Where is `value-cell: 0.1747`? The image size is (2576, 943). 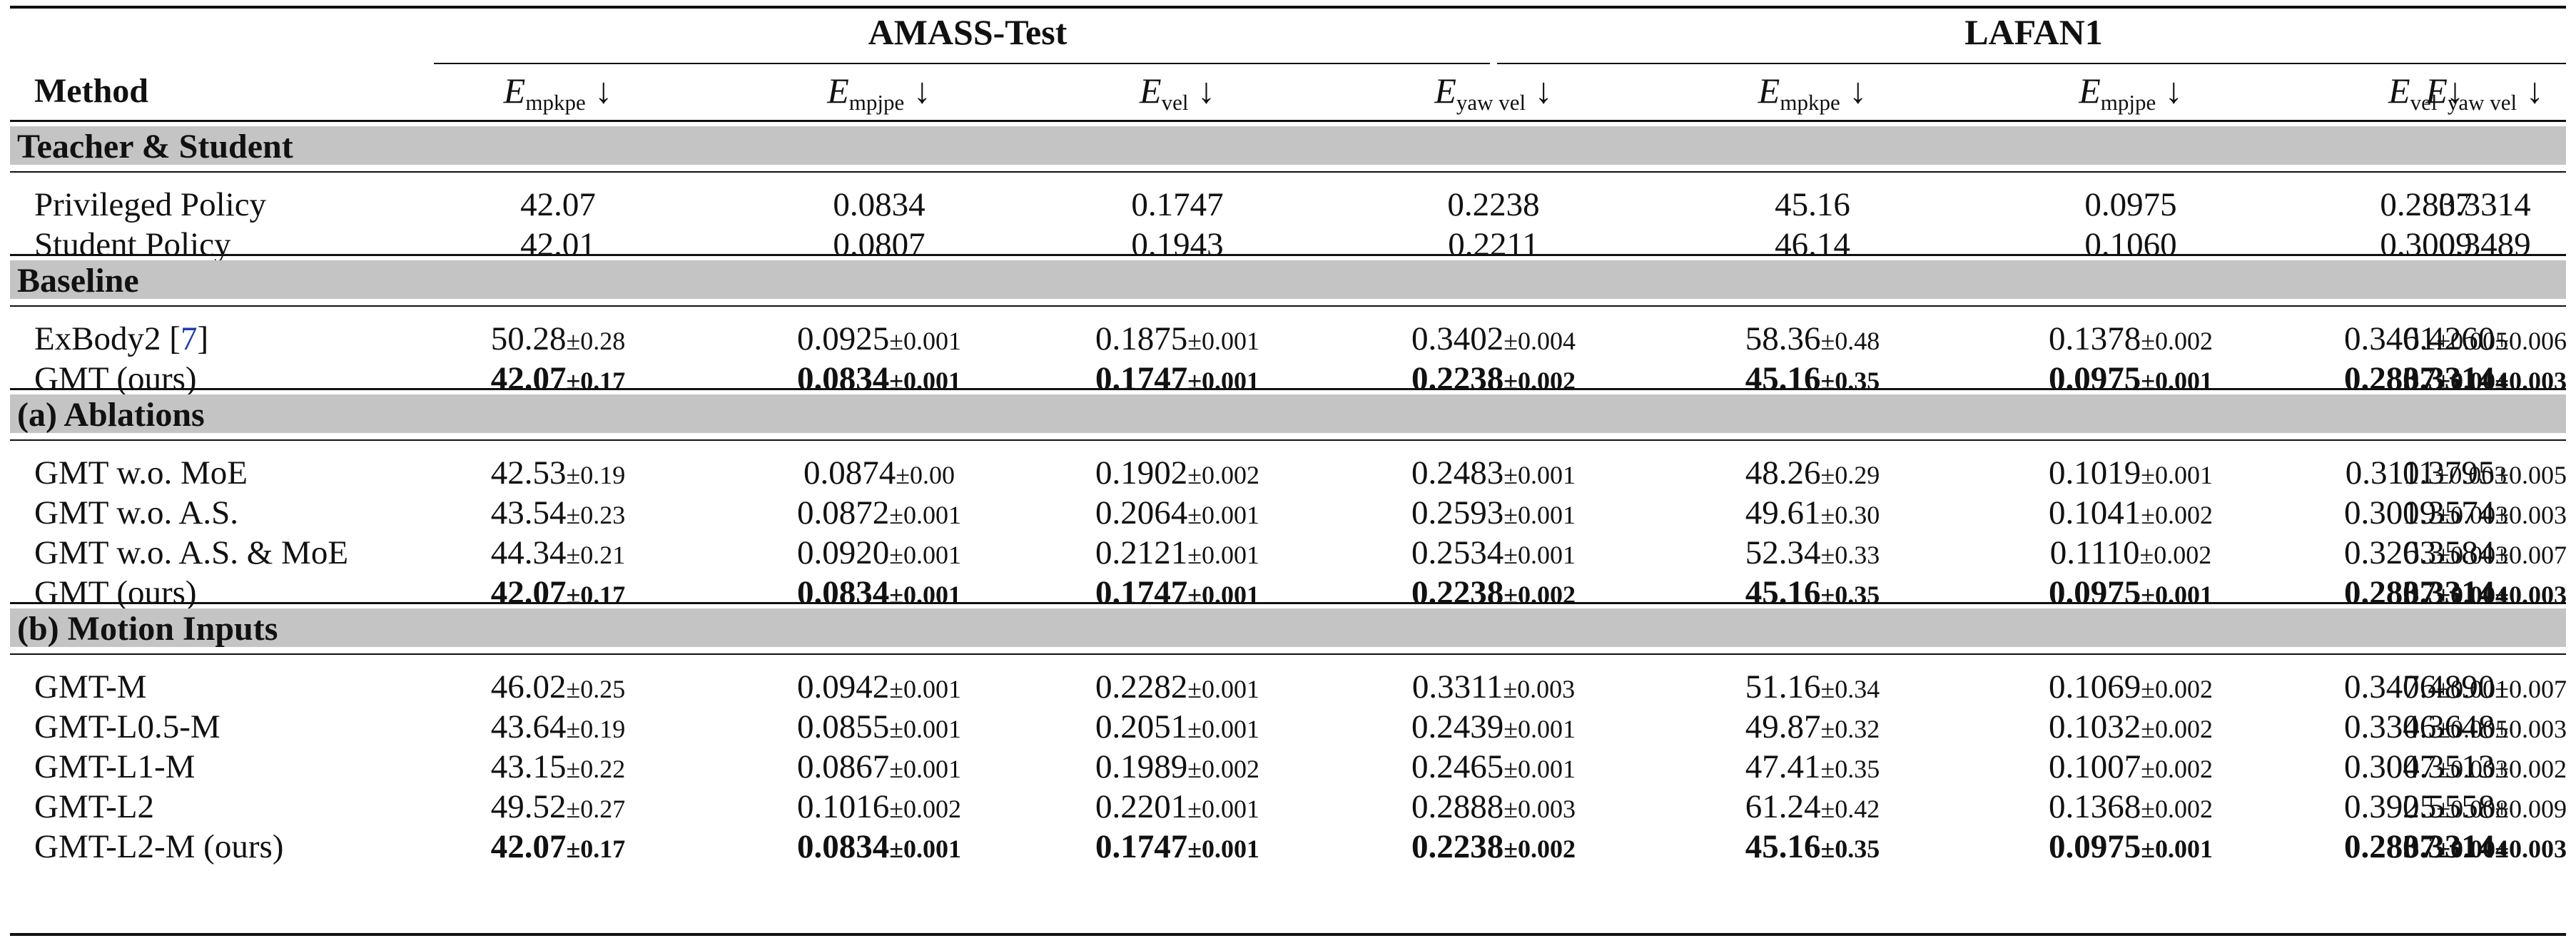
value-cell: 0.1747 is located at coordinates (1177, 204).